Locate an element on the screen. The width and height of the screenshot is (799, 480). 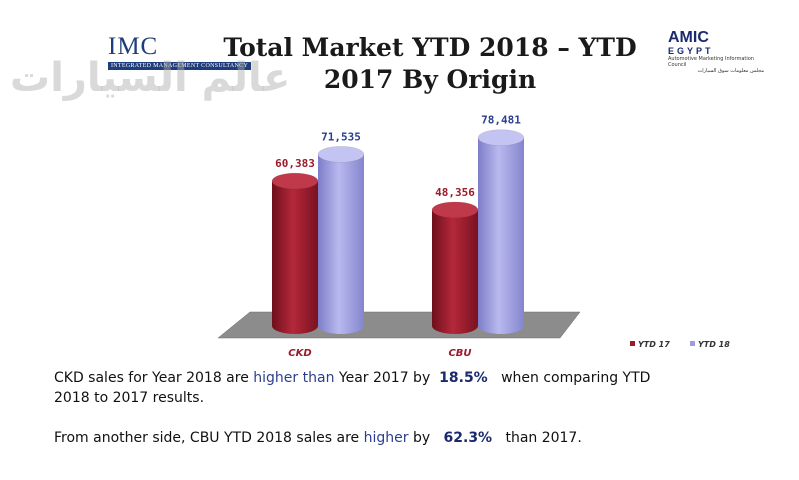
category-label-ckd: CKD is located at coordinates (299, 353).